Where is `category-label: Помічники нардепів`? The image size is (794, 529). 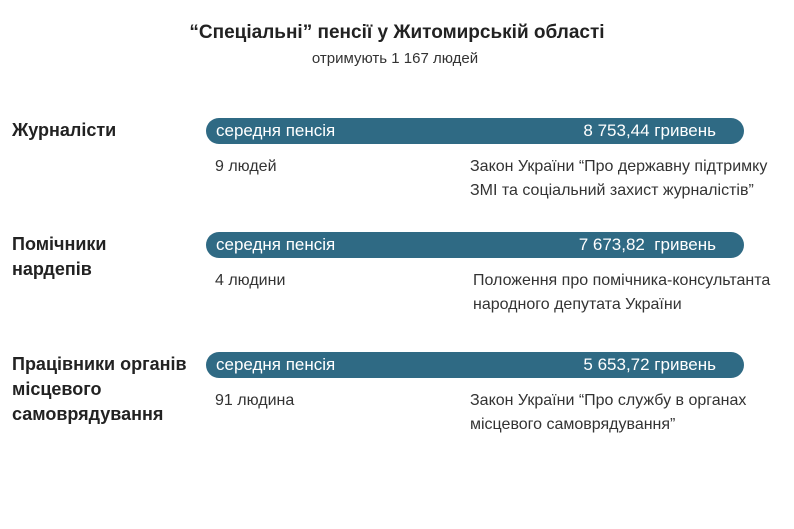 category-label: Помічники нардепів is located at coordinates (59, 256).